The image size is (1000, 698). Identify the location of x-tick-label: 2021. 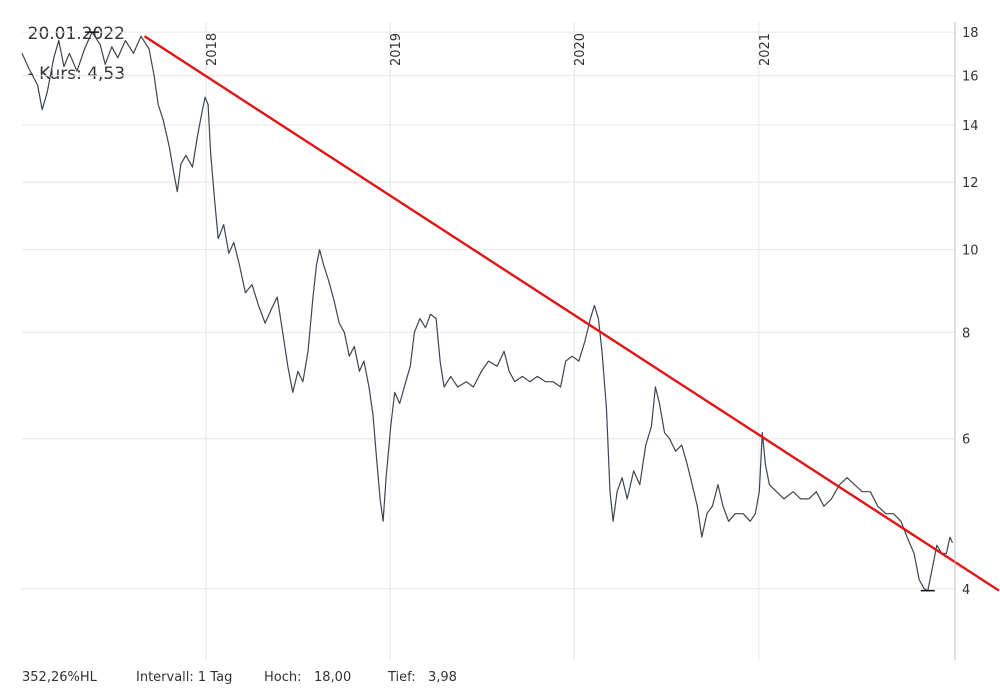
(765, 49).